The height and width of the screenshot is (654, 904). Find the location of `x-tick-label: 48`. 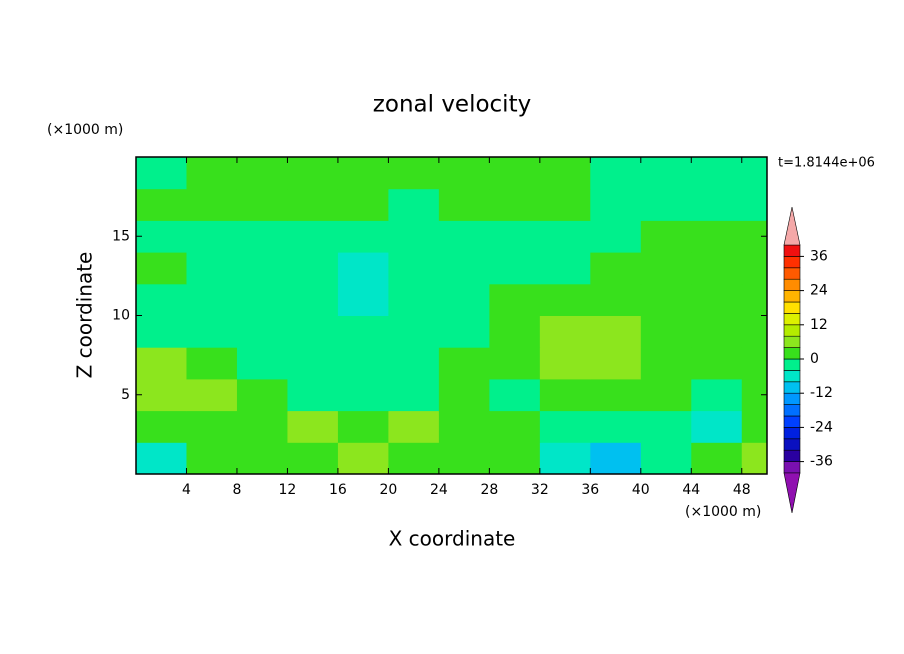

x-tick-label: 48 is located at coordinates (742, 490).